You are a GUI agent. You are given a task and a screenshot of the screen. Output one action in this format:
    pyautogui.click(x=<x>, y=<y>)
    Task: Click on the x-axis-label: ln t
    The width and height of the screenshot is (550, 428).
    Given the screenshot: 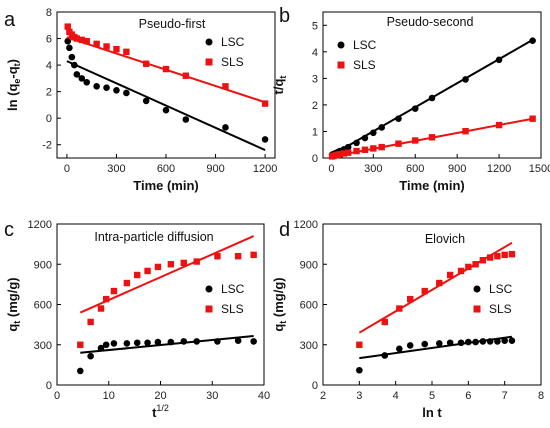 What is the action you would take?
    pyautogui.click(x=432, y=412)
    